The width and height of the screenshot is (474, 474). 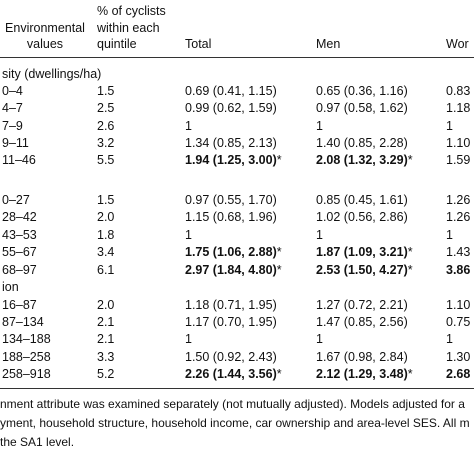 I want to click on table-cell: 2.6, so click(x=106, y=126).